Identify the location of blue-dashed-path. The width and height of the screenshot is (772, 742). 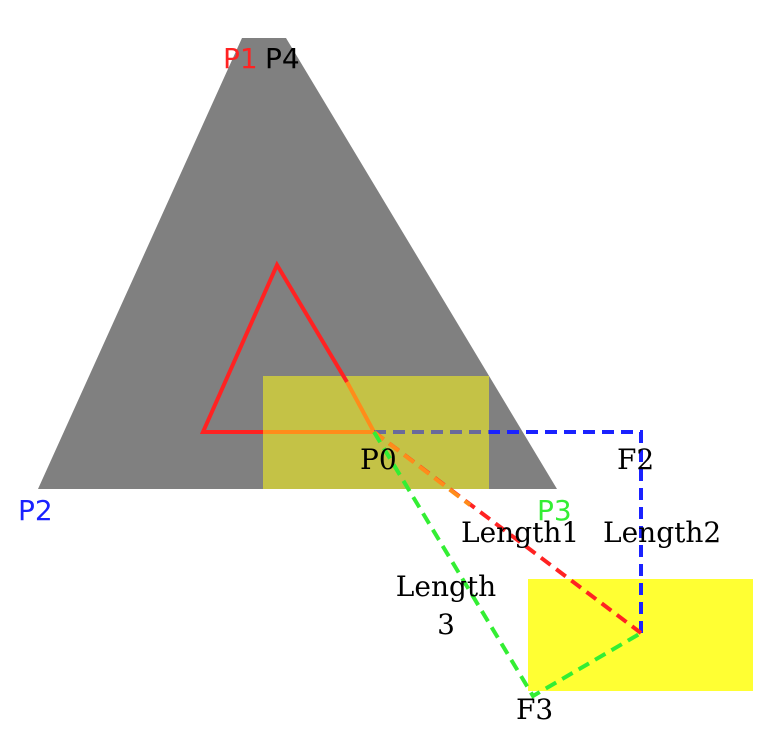
(508, 531).